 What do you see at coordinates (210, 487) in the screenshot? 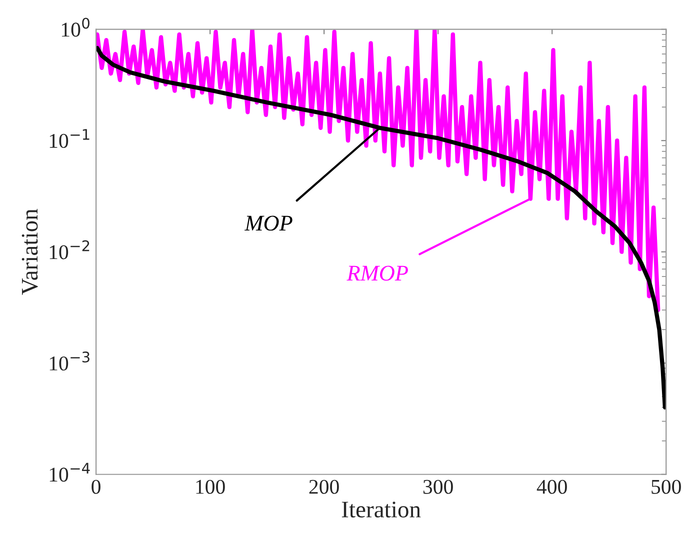
I see `x-tick-label: 100` at bounding box center [210, 487].